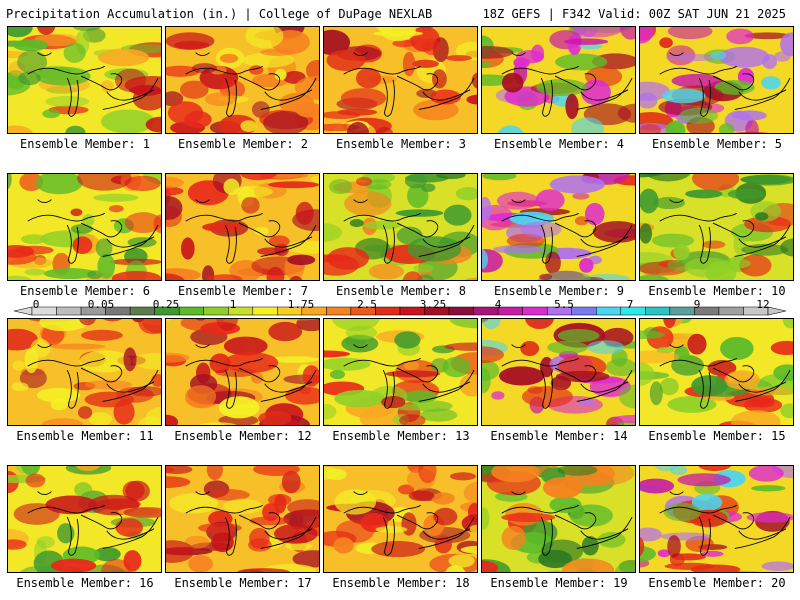 Image resolution: width=800 pixels, height=600 pixels. Describe the element at coordinates (717, 144) in the screenshot. I see `ensemble-member-label: Ensemble Member: 5` at that location.